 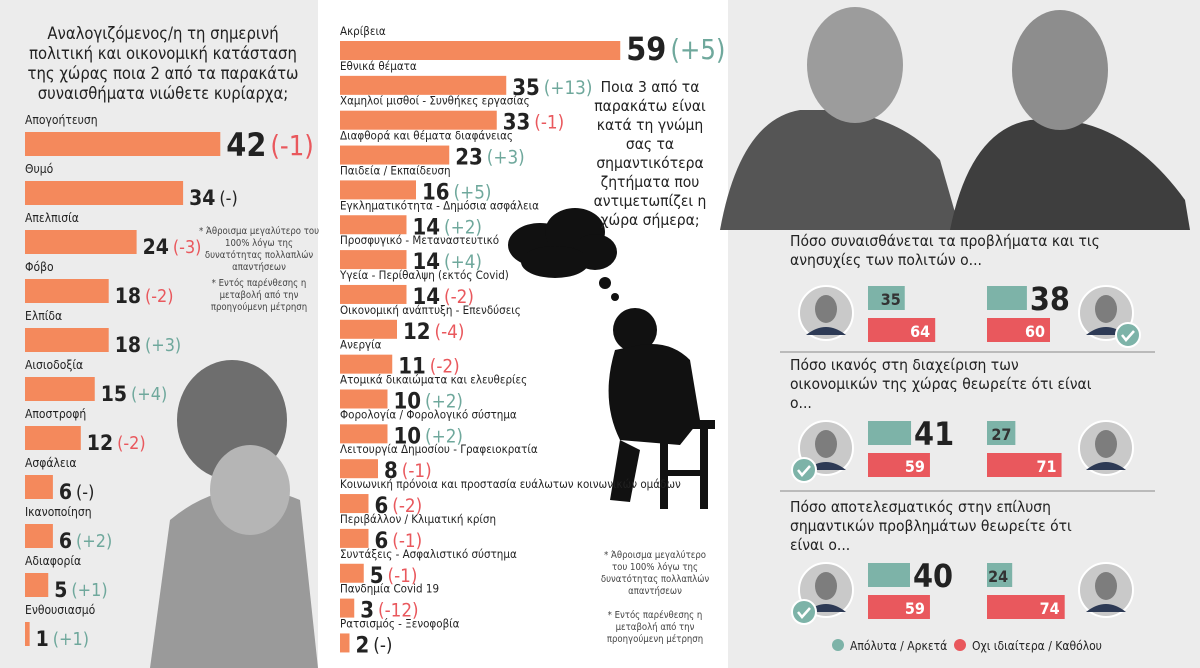 I want to click on category-label: Θυμό, so click(x=39, y=169).